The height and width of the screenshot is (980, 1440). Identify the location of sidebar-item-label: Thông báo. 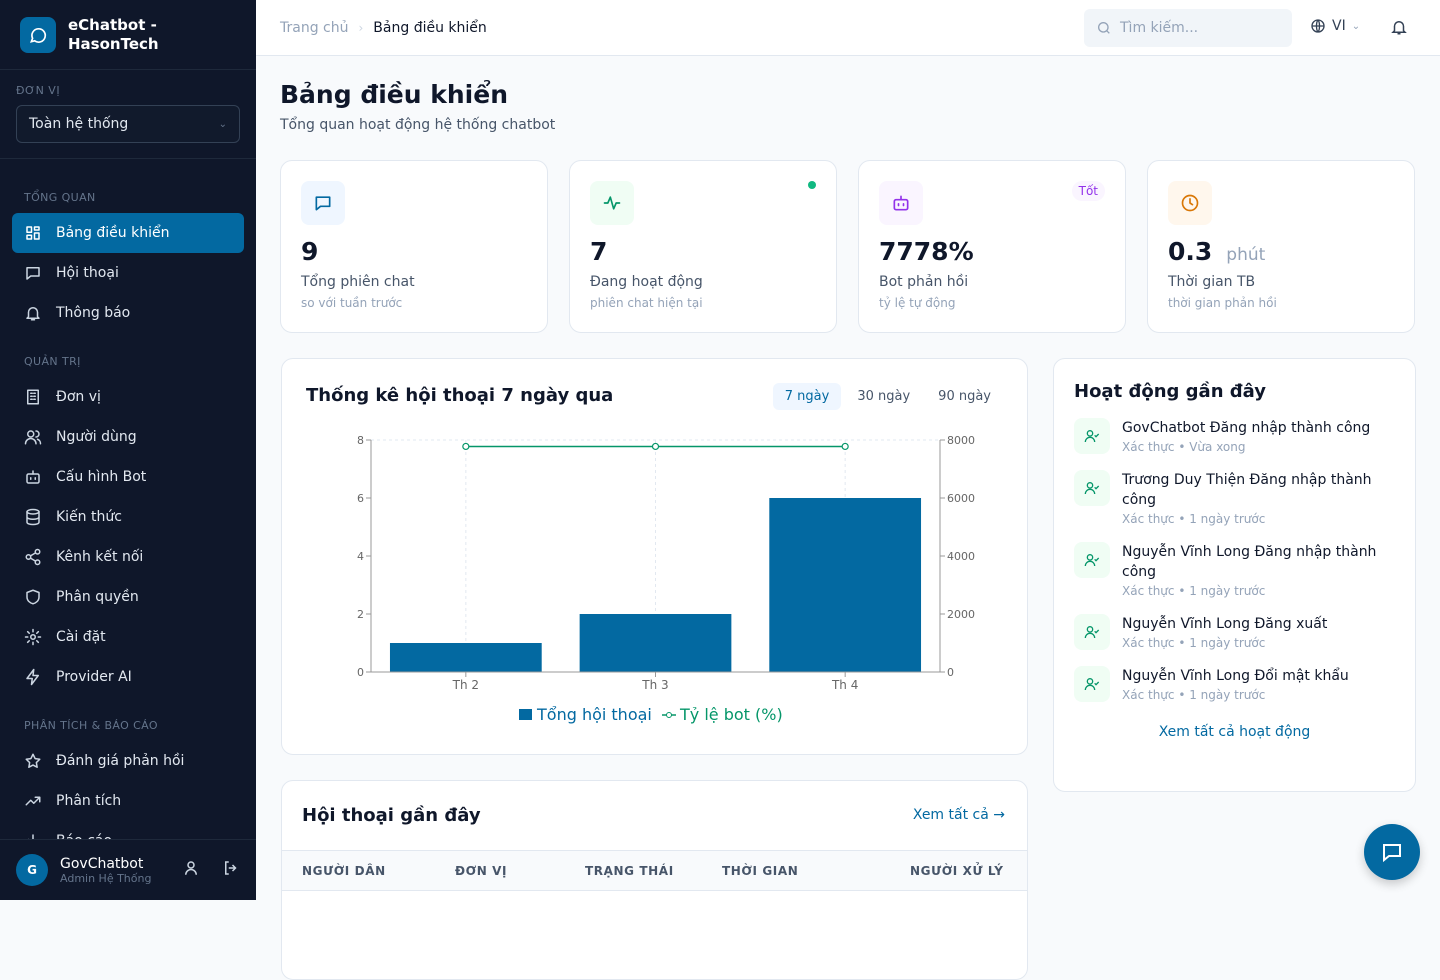
(93, 313).